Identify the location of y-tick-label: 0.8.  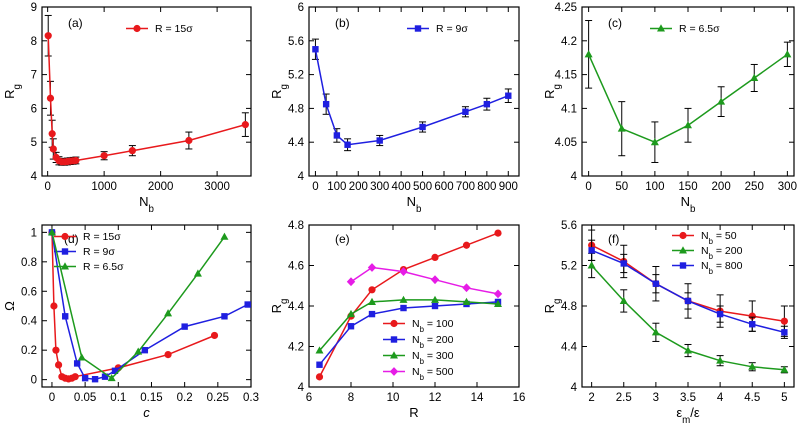
(29, 263).